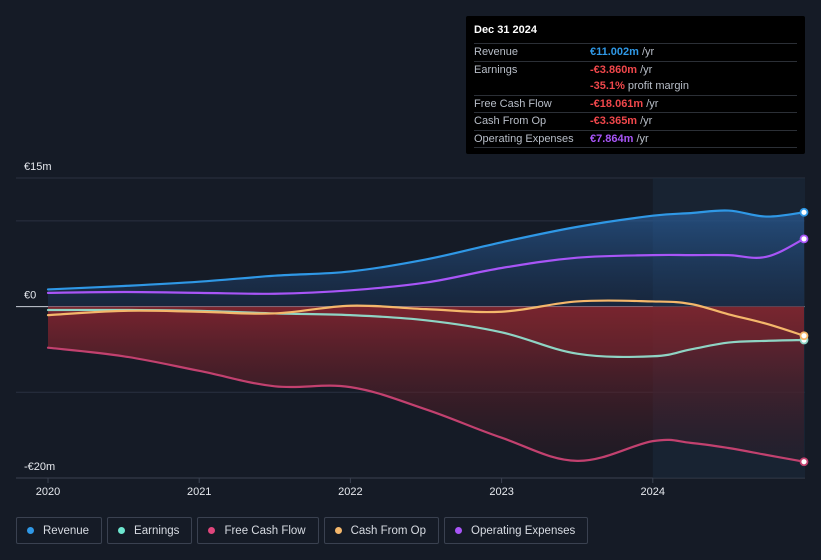 This screenshot has width=821, height=560. Describe the element at coordinates (388, 530) in the screenshot. I see `legend-label: Cash From Op` at that location.